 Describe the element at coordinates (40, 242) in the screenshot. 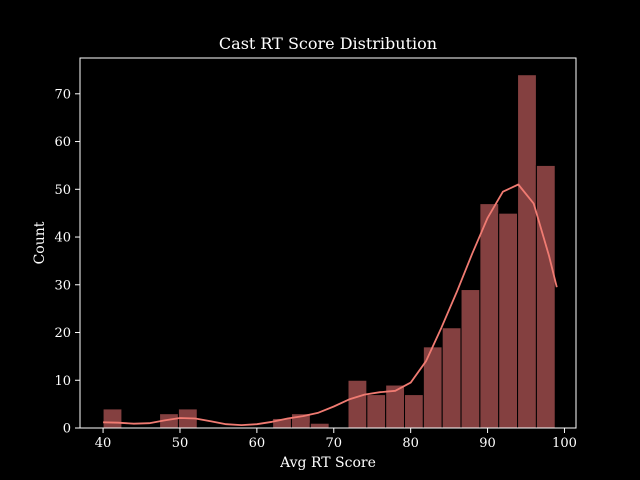

I see `y-axis-label: Count` at that location.